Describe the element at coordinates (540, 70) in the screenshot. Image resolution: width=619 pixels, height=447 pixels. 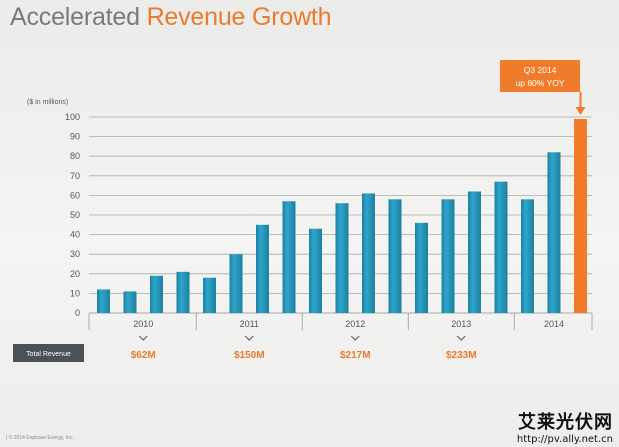
I see `callout-line-1: Q3 2014` at that location.